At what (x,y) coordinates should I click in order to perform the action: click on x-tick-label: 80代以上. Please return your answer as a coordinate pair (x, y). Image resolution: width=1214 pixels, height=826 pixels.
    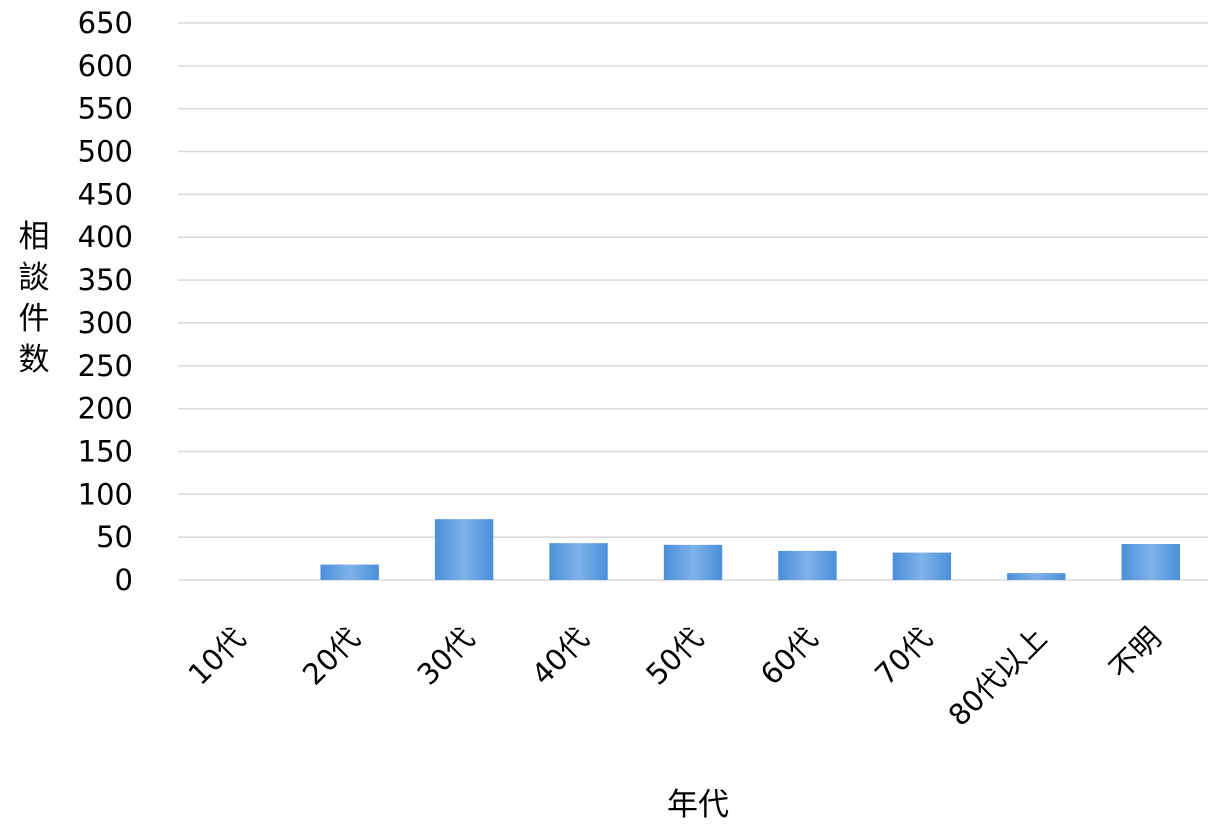
    Looking at the image, I should click on (998, 677).